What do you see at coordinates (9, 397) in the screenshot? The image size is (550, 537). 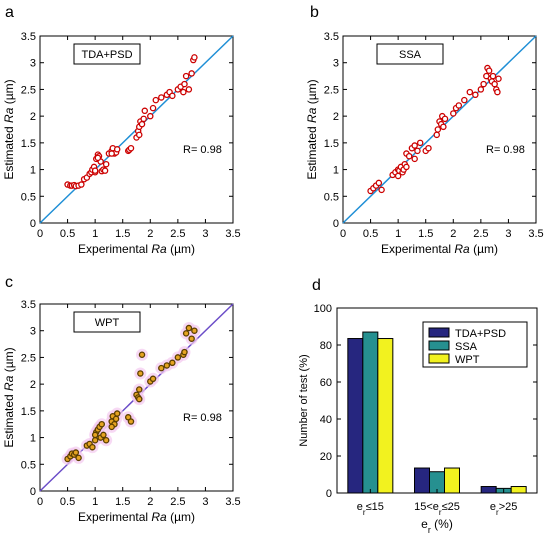 I see `panel-c-y-axis-label: Estimated Ra (µm)` at bounding box center [9, 397].